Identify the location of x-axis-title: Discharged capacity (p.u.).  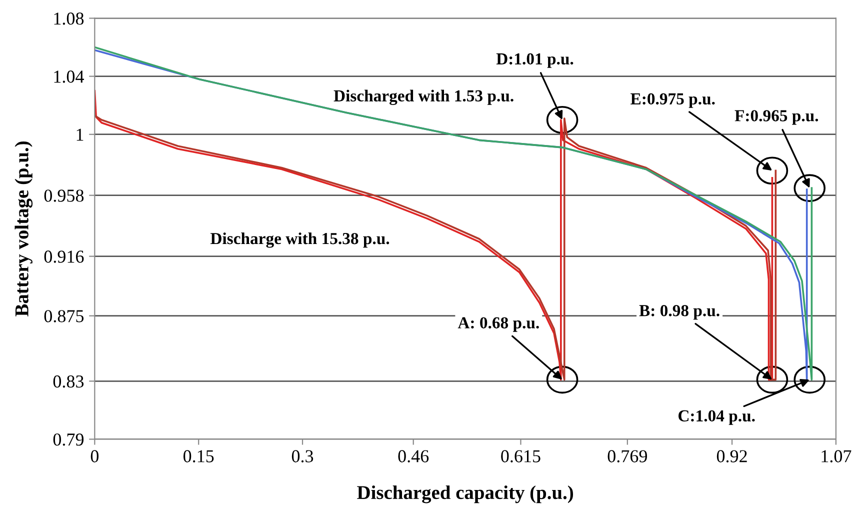
(465, 494).